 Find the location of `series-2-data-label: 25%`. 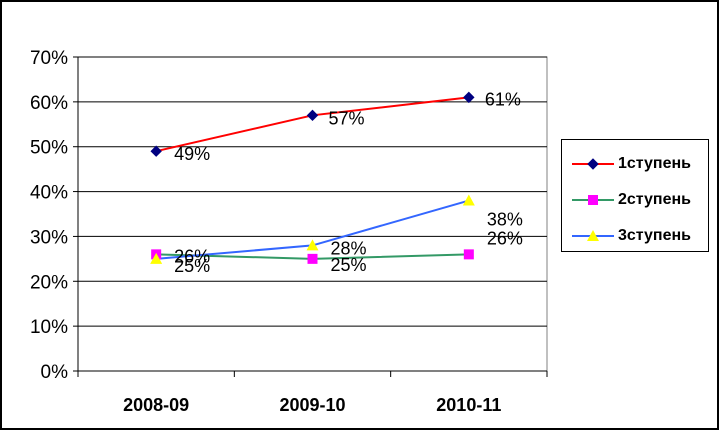

series-2-data-label: 25% is located at coordinates (349, 265).